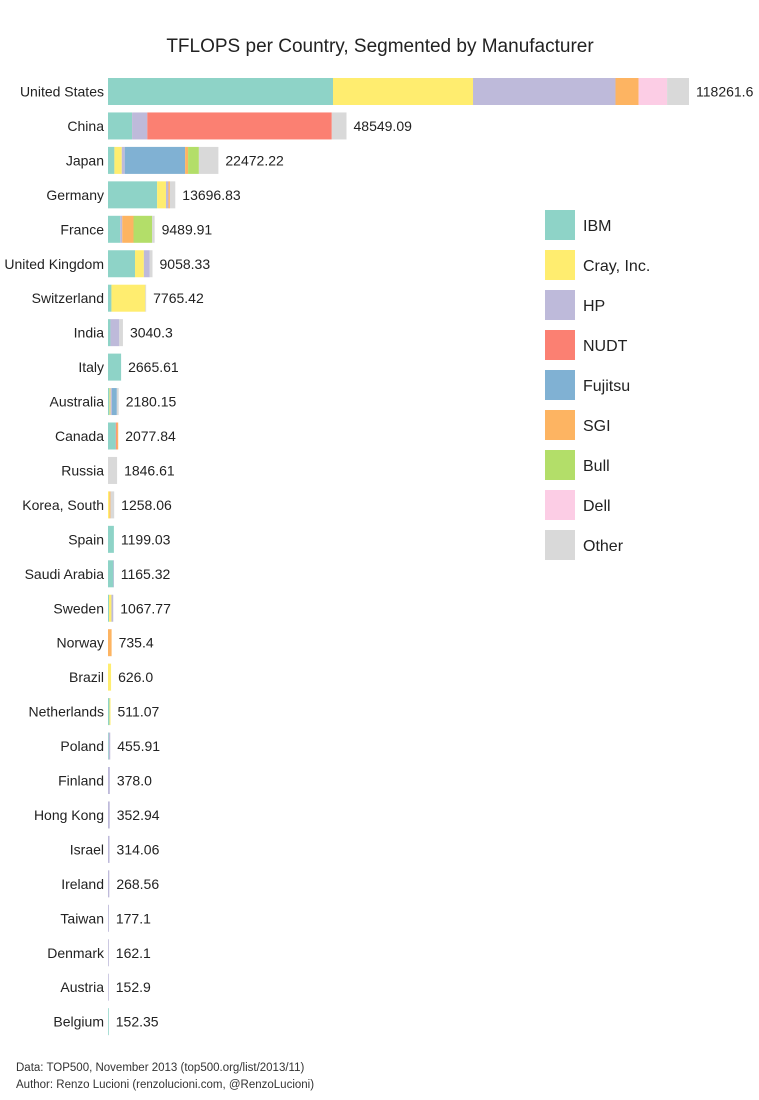  I want to click on bar-france-sgi, so click(128, 229).